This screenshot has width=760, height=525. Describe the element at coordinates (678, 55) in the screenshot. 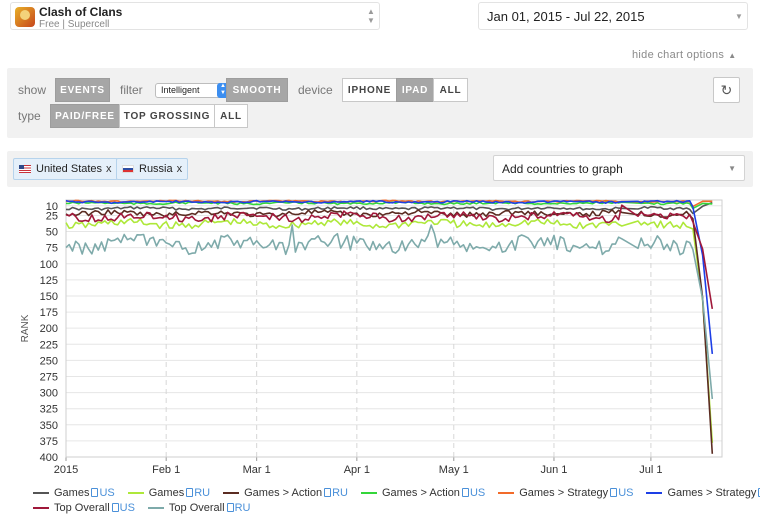

I see `hide-chart-options-label: hide chart options` at that location.